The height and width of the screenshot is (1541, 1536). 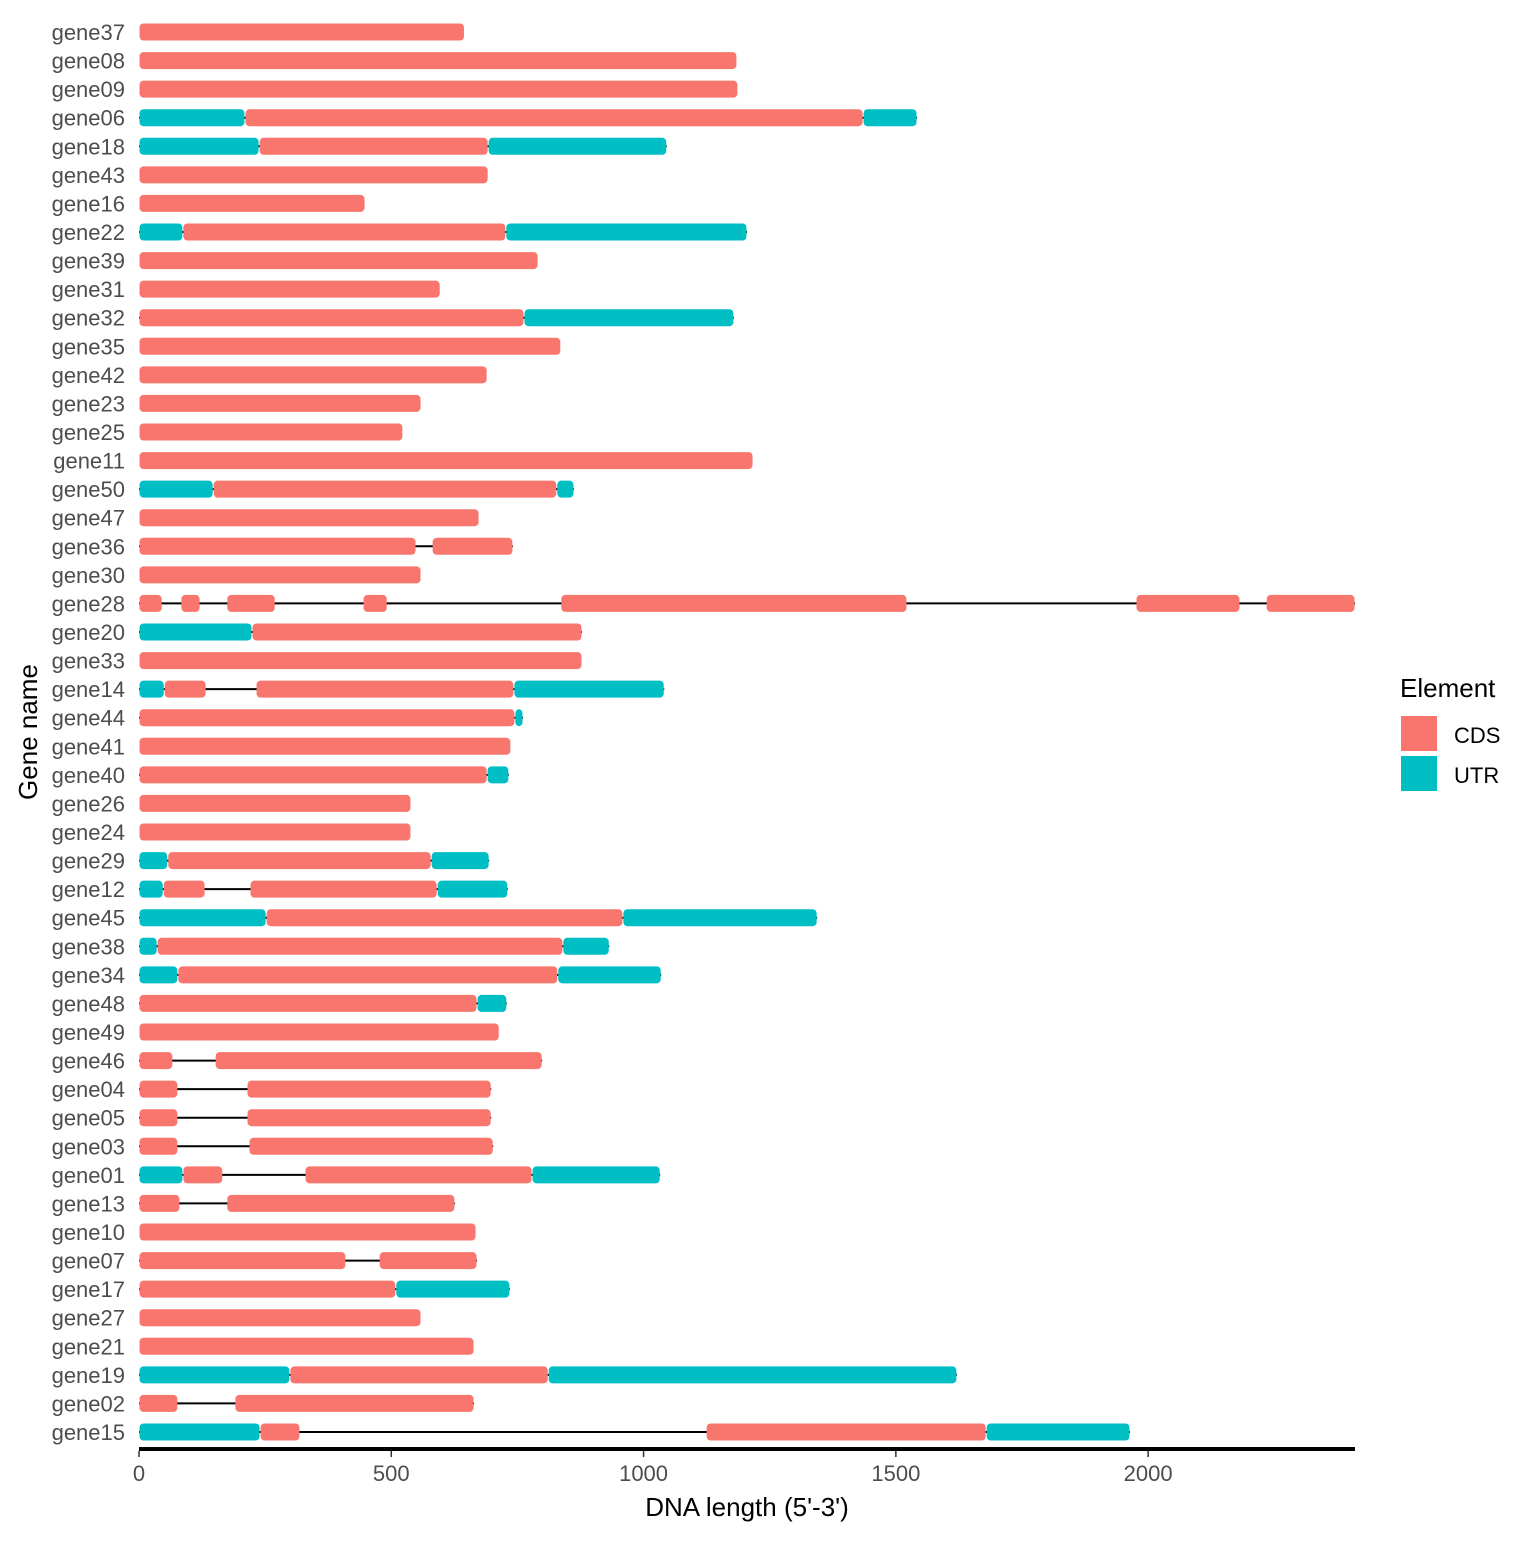 I want to click on y-tick-label: gene41, so click(x=88, y=746).